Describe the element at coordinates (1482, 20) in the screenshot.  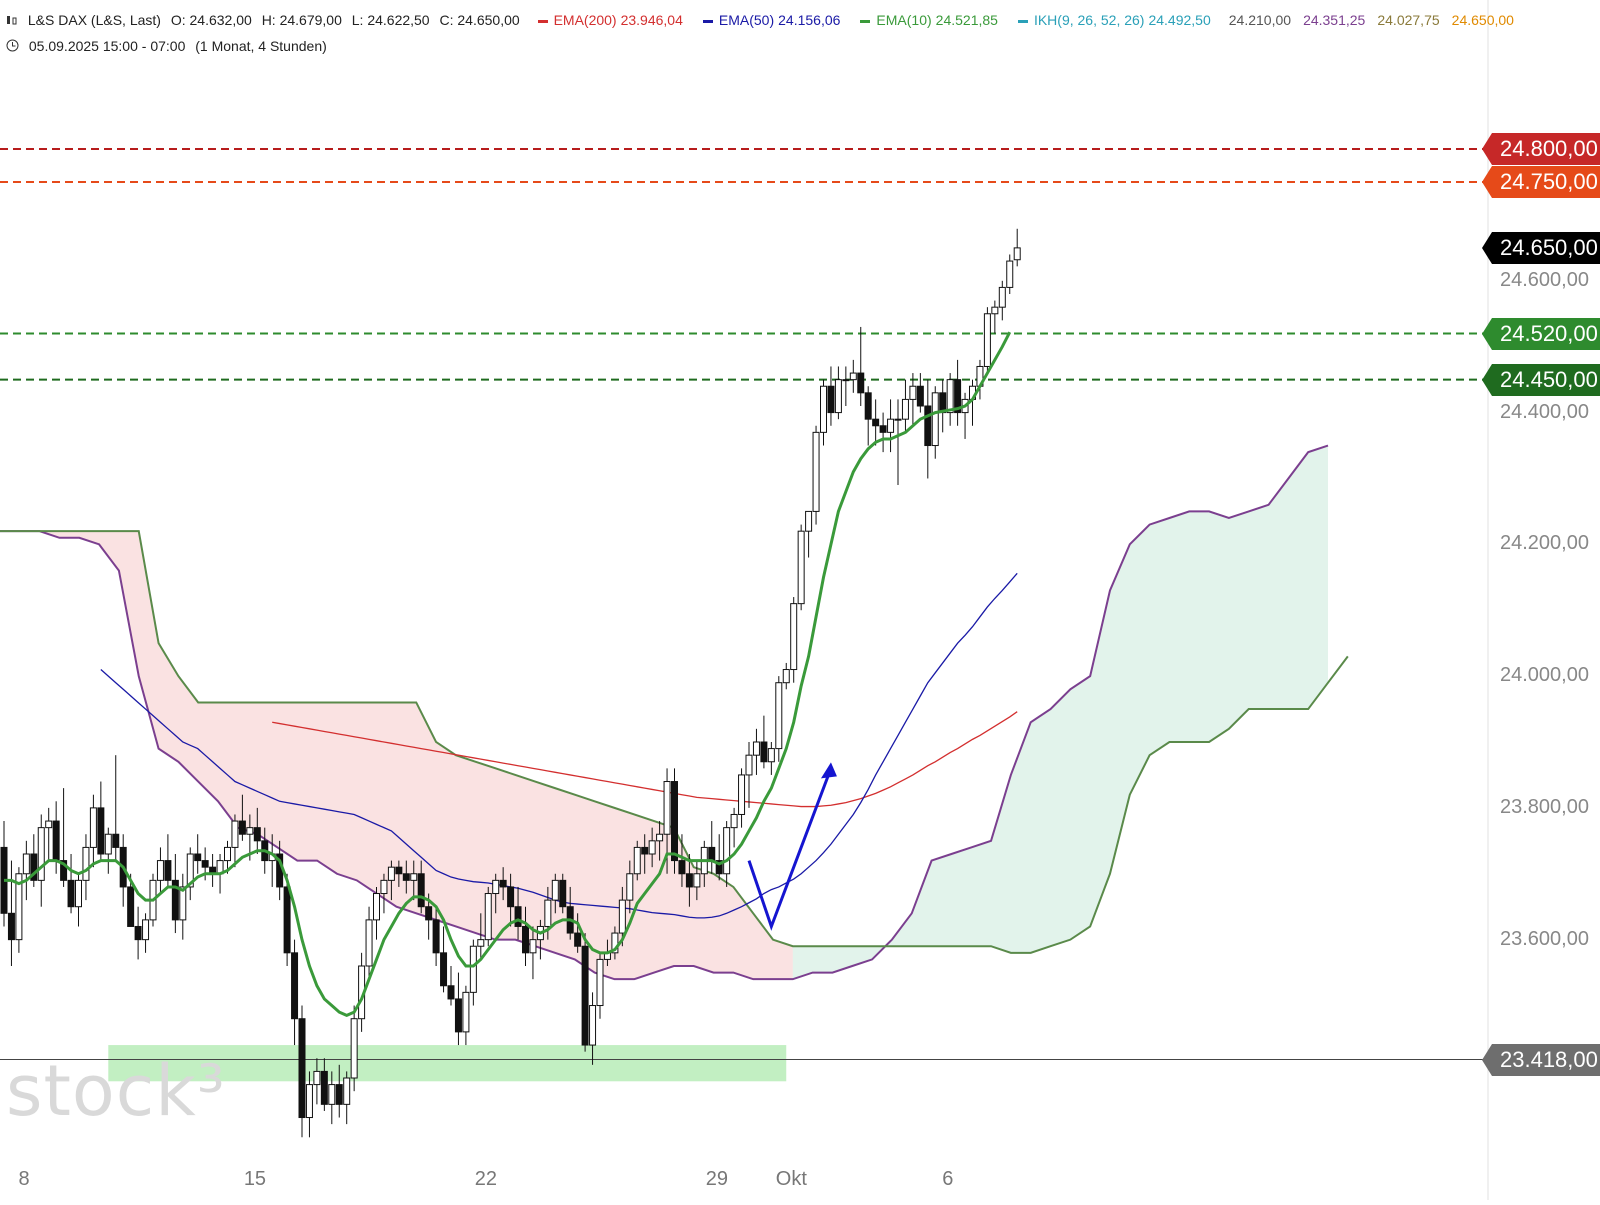
I see `ikh-value-3: 24.650,00` at that location.